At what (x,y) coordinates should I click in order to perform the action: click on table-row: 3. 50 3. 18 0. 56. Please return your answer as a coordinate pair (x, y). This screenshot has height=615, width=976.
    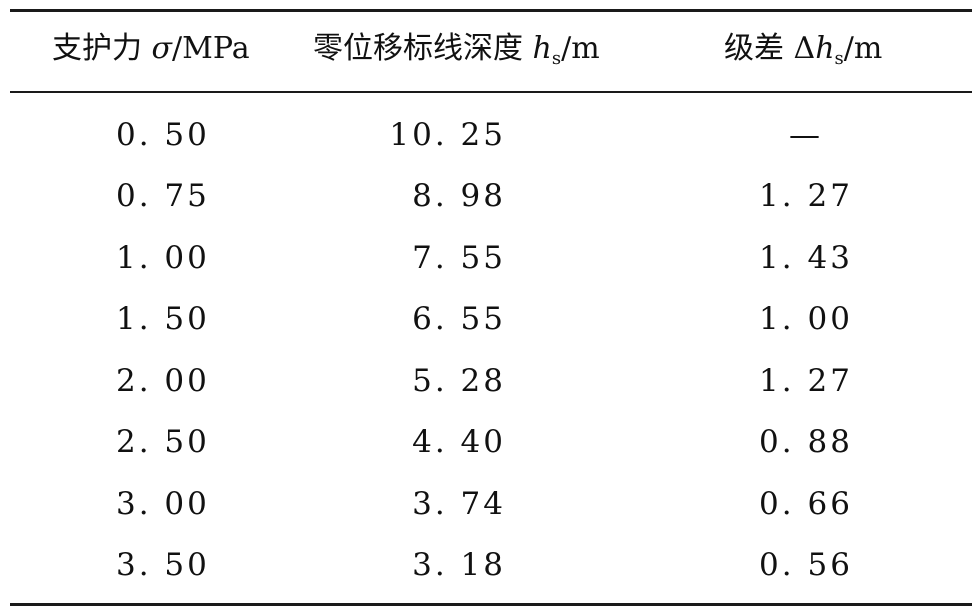
    Looking at the image, I should click on (488, 565).